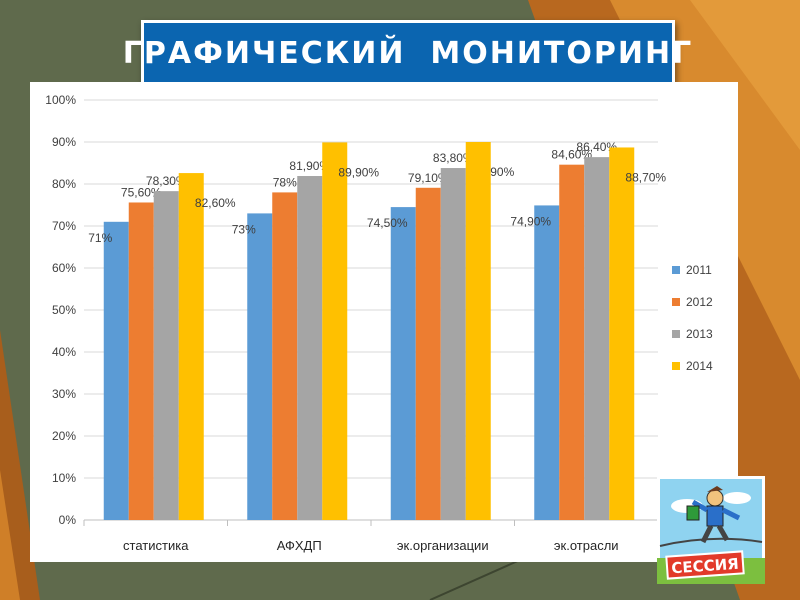 The height and width of the screenshot is (600, 800). I want to click on legend-label: 2012, so click(699, 302).